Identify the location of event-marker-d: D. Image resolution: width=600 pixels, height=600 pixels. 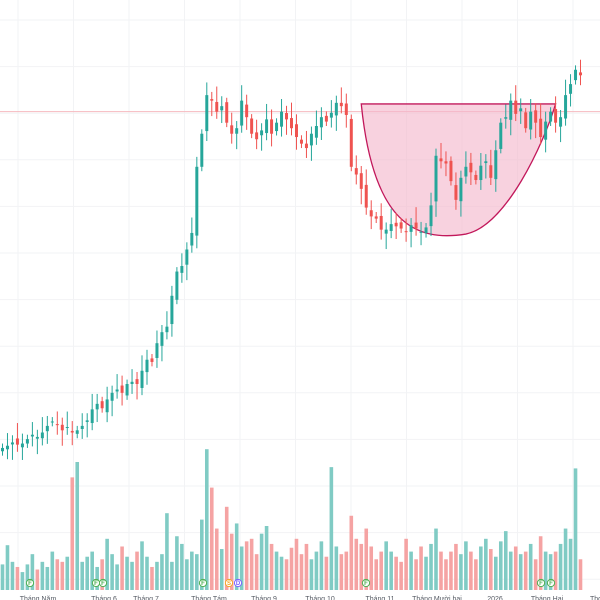
(238, 582).